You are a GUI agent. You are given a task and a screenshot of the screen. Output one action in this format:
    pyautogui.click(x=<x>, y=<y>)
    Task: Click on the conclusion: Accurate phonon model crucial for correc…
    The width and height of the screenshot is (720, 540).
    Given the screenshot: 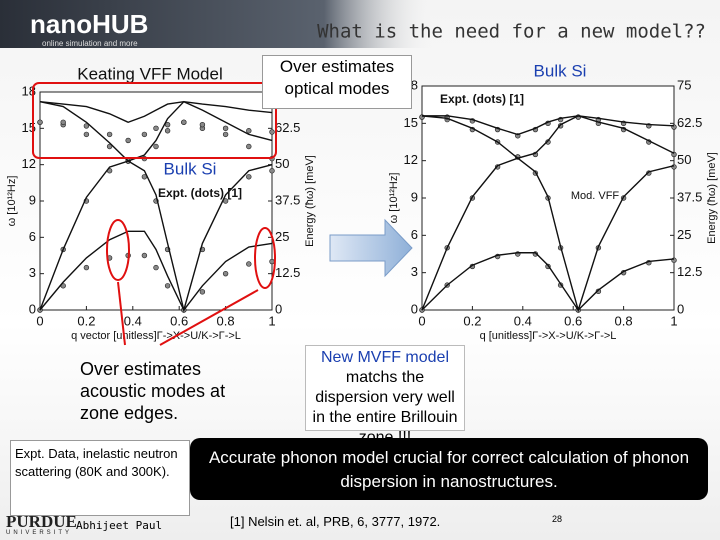 What is the action you would take?
    pyautogui.click(x=449, y=469)
    